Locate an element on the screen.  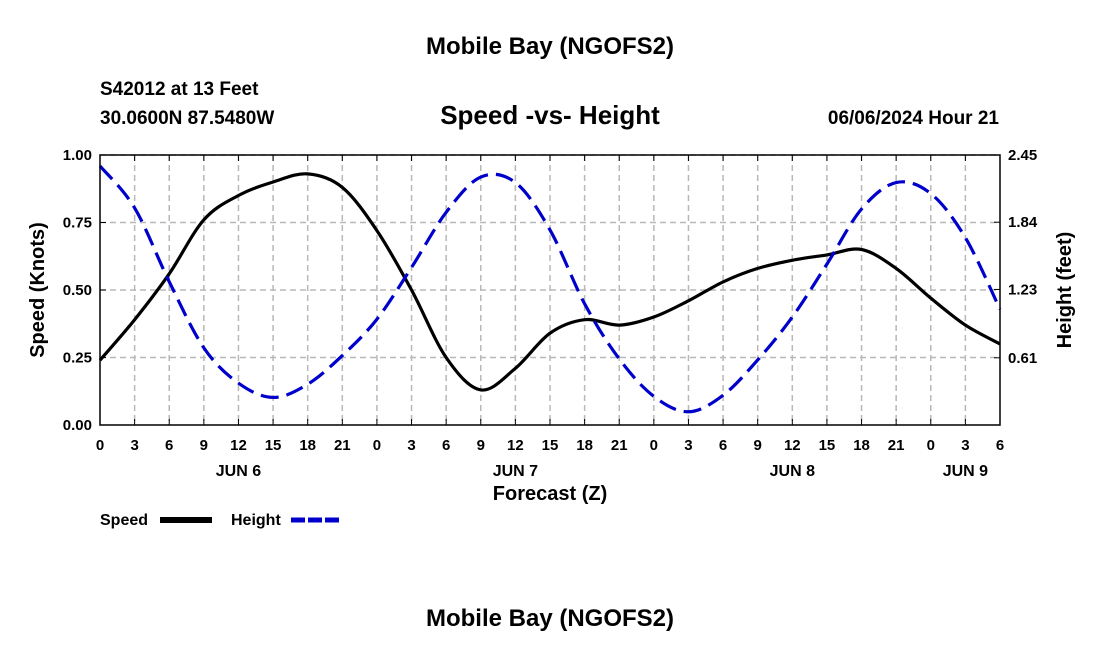
y-tick-label-left: 0.75 is located at coordinates (77, 223).